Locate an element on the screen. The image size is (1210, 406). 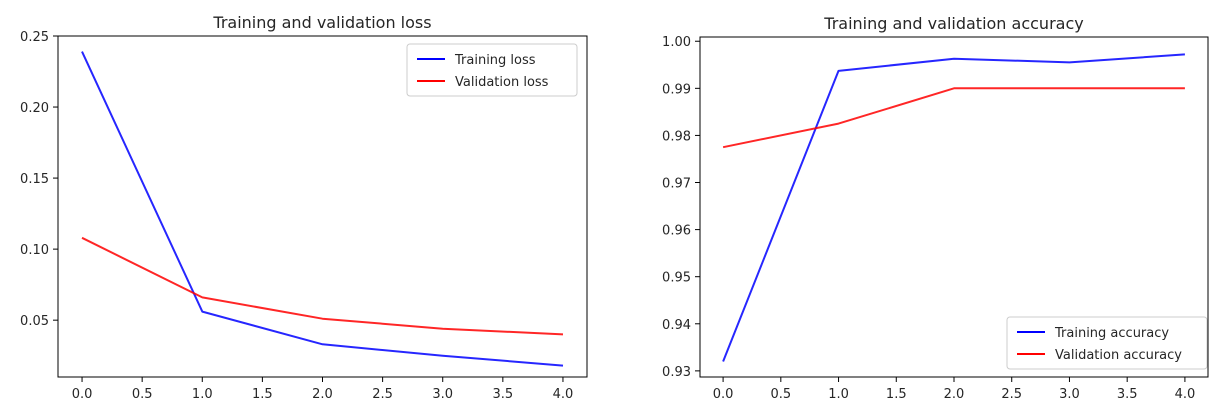
y-tick-label: 0.94 is located at coordinates (676, 325).